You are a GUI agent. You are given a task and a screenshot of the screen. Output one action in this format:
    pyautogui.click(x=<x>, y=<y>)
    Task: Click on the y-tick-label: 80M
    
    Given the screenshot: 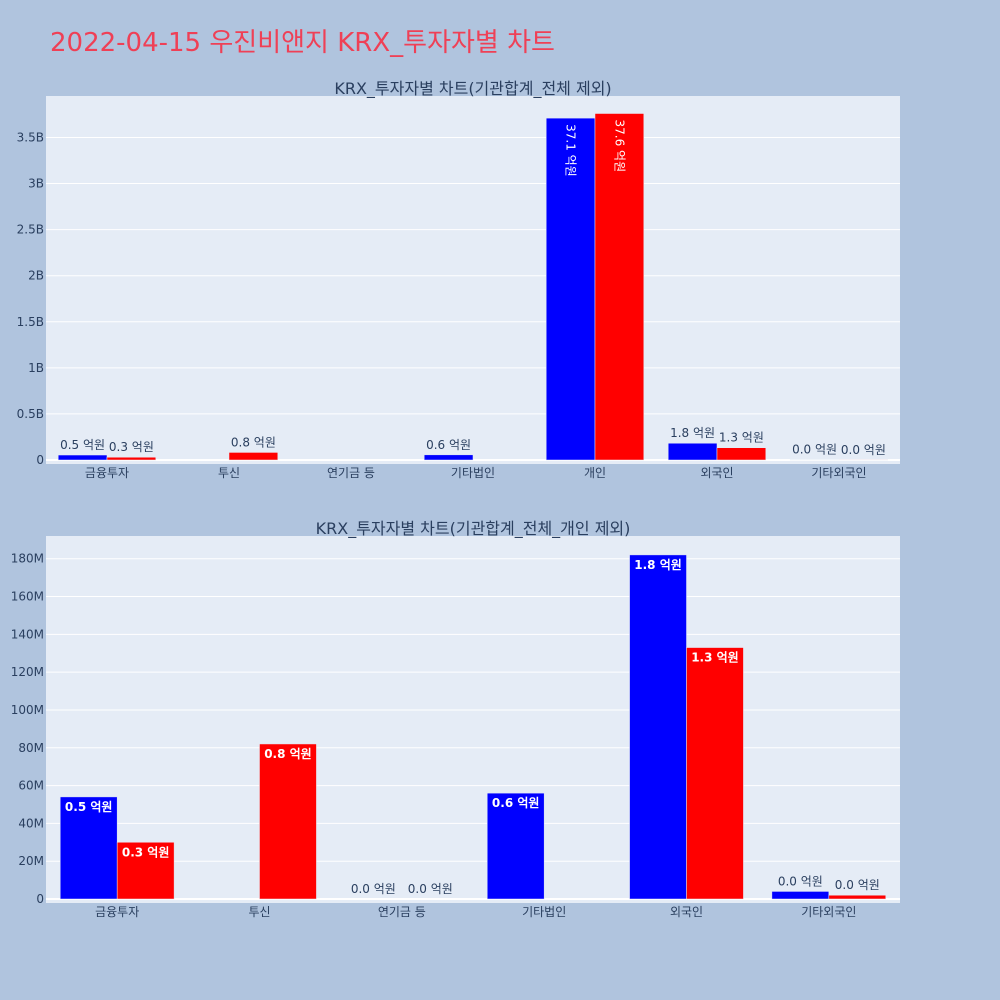 What is the action you would take?
    pyautogui.click(x=31, y=748)
    